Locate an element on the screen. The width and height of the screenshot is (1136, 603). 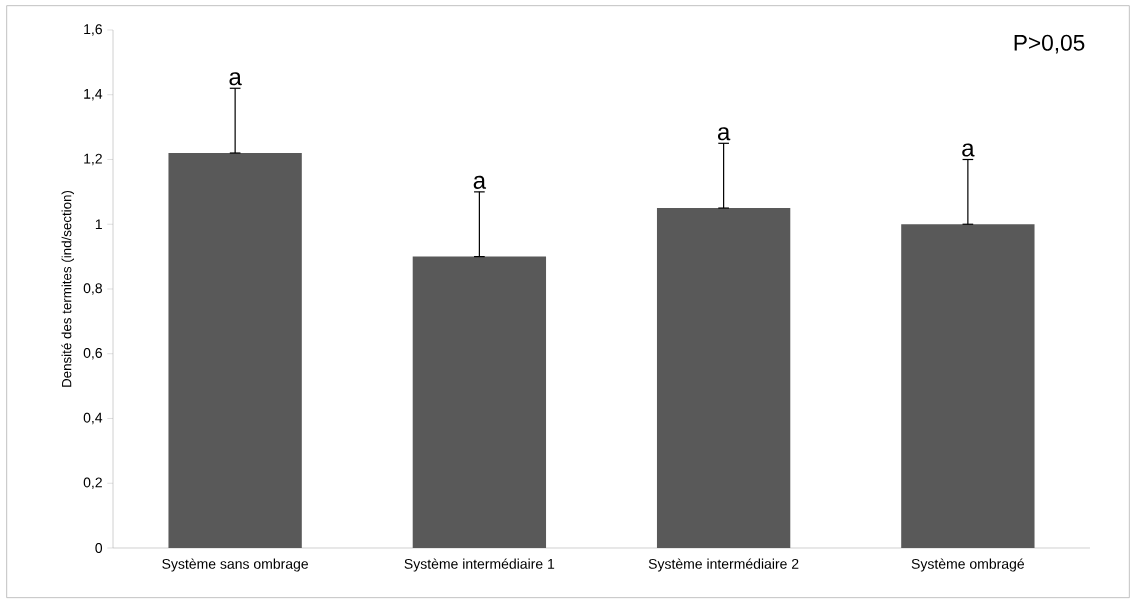
x-tick-label: Système ombragé is located at coordinates (968, 565).